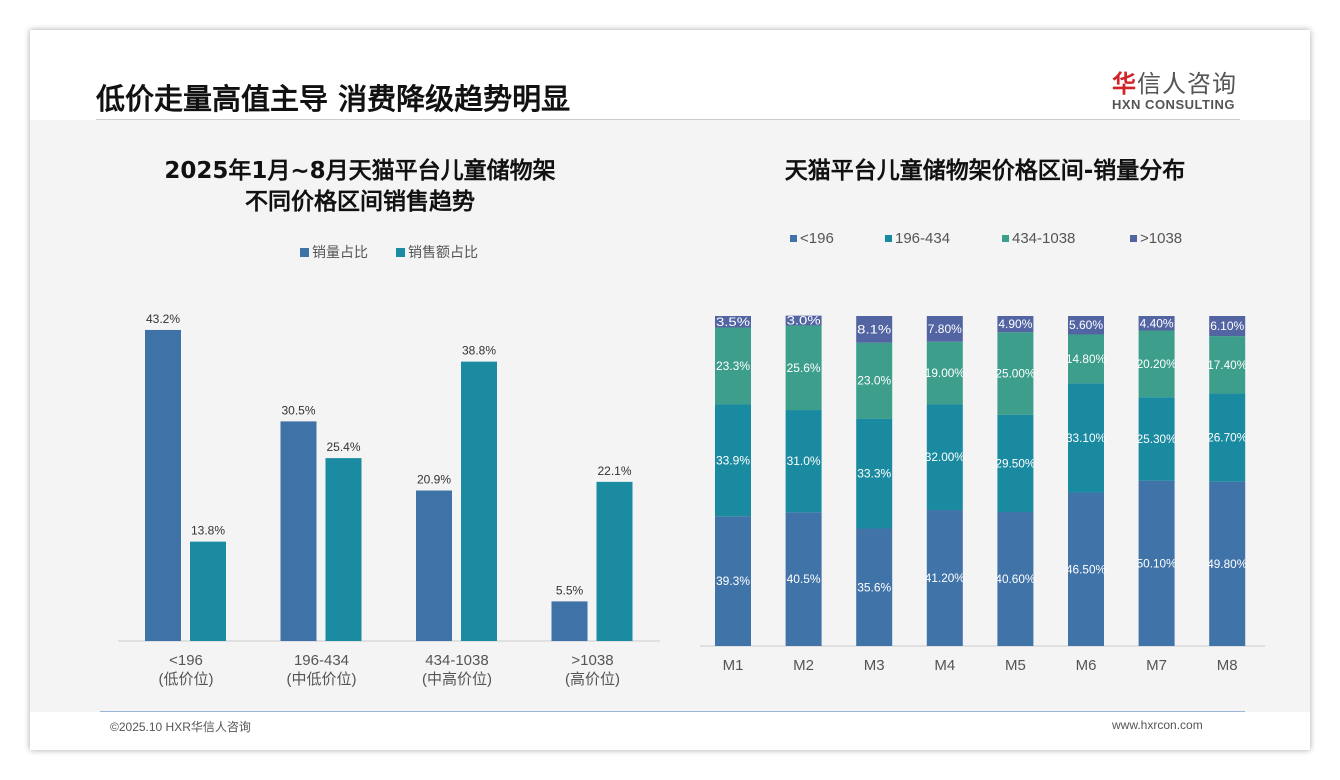 This screenshot has height=780, width=1340. I want to click on data-label: 23.0%, so click(874, 381).